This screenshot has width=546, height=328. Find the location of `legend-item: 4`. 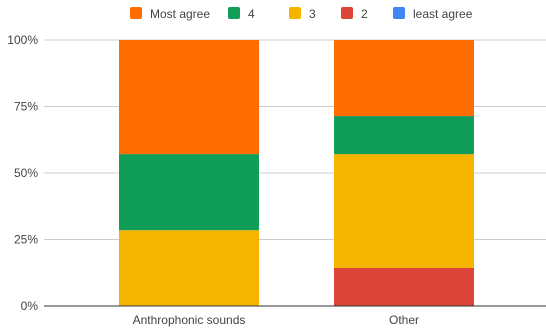

legend-item: 4 is located at coordinates (241, 14).